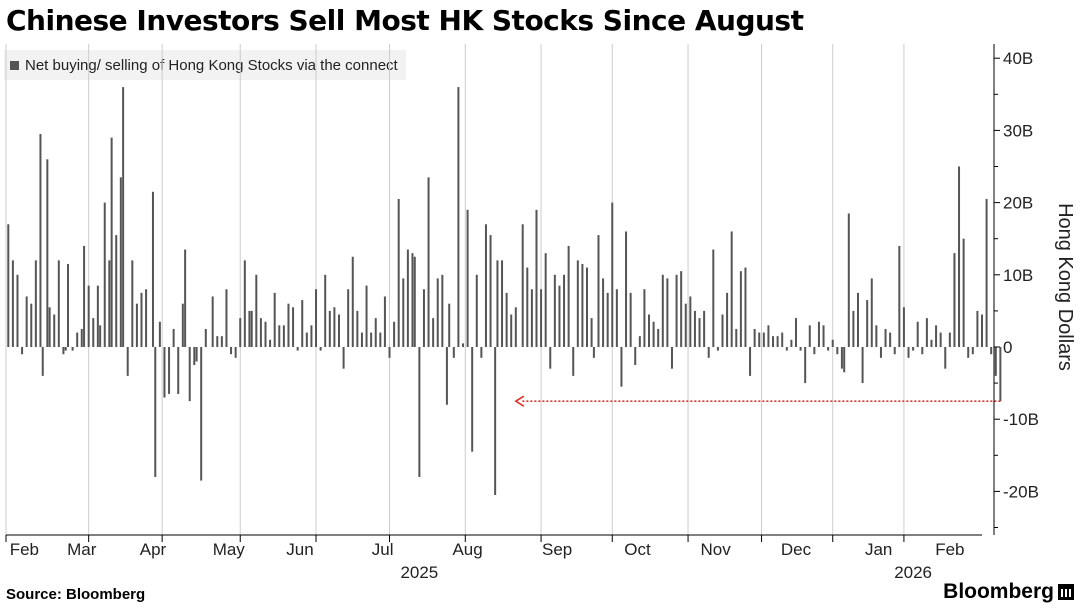 Image resolution: width=1080 pixels, height=608 pixels. What do you see at coordinates (1021, 491) in the screenshot?
I see `y-tick-label: -20B` at bounding box center [1021, 491].